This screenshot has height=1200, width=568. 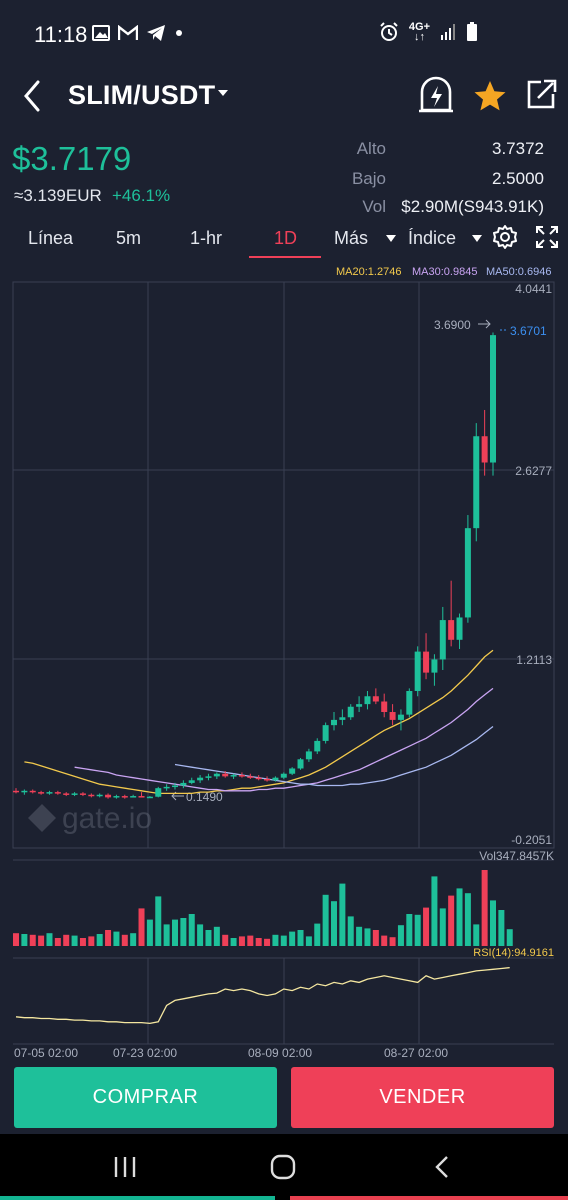 What do you see at coordinates (490, 96) in the screenshot?
I see `favorite-star-icon` at bounding box center [490, 96].